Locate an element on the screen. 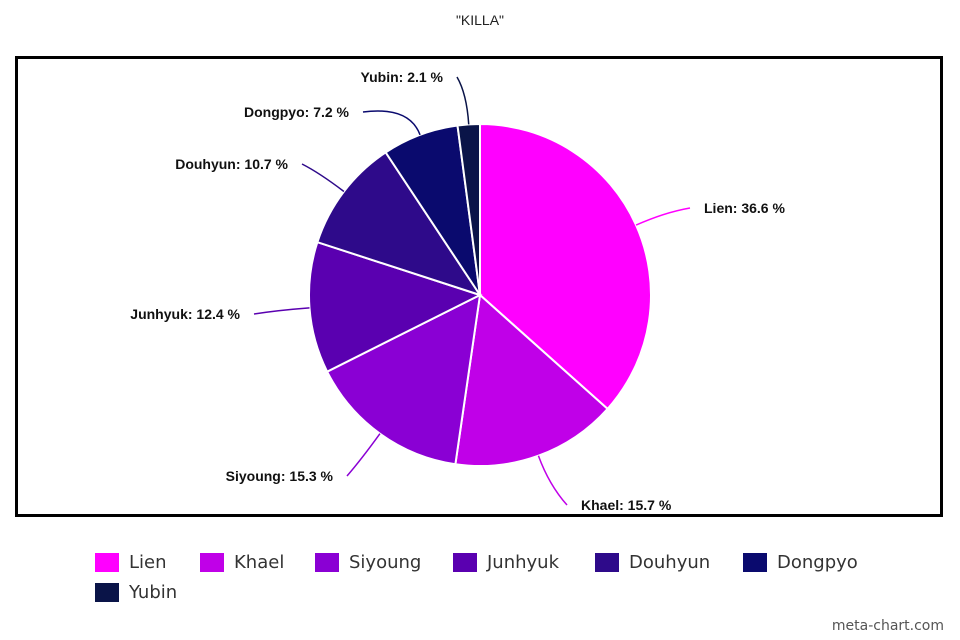 This screenshot has height=640, width=960. legend-item-siyoung: Siyoung is located at coordinates (384, 562).